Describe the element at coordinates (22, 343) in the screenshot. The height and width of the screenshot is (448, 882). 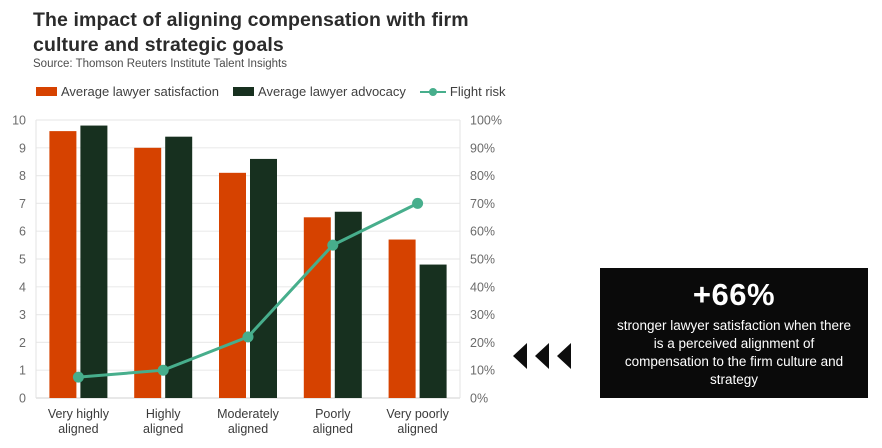
I see `left-axis-tick: 2` at that location.